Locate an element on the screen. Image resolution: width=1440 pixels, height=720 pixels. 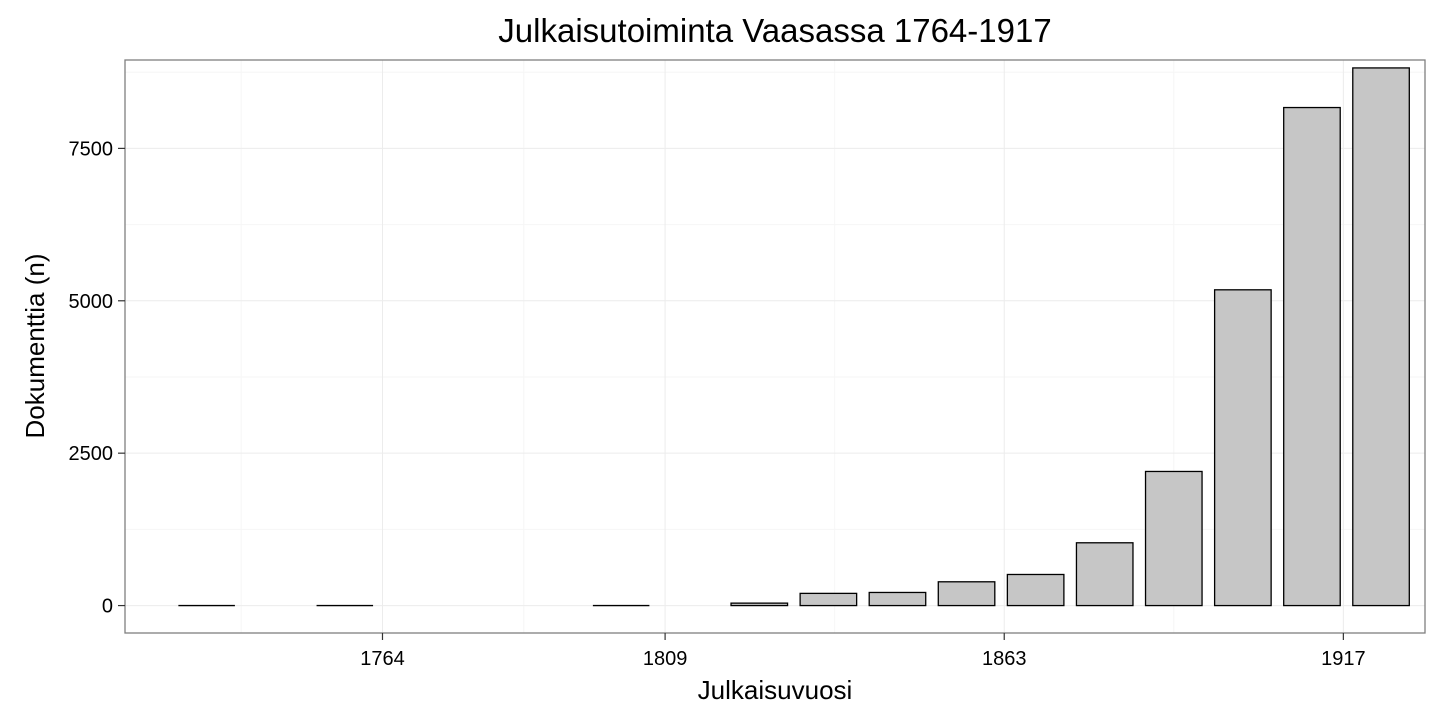
y-tick-label: 0 is located at coordinates (107, 607).